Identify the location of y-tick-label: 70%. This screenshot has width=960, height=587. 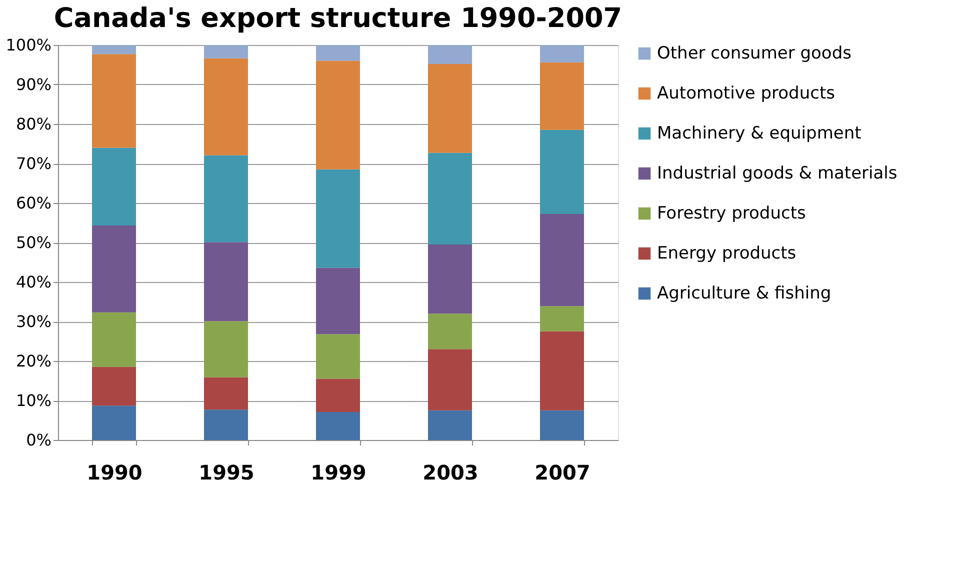
(34, 163).